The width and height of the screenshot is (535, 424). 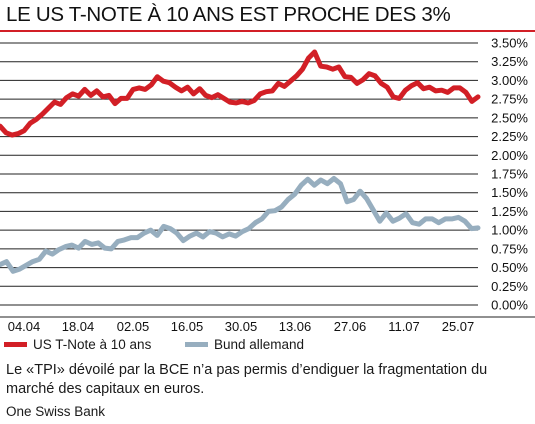 What do you see at coordinates (458, 326) in the screenshot?
I see `x-tick-label: 25.07` at bounding box center [458, 326].